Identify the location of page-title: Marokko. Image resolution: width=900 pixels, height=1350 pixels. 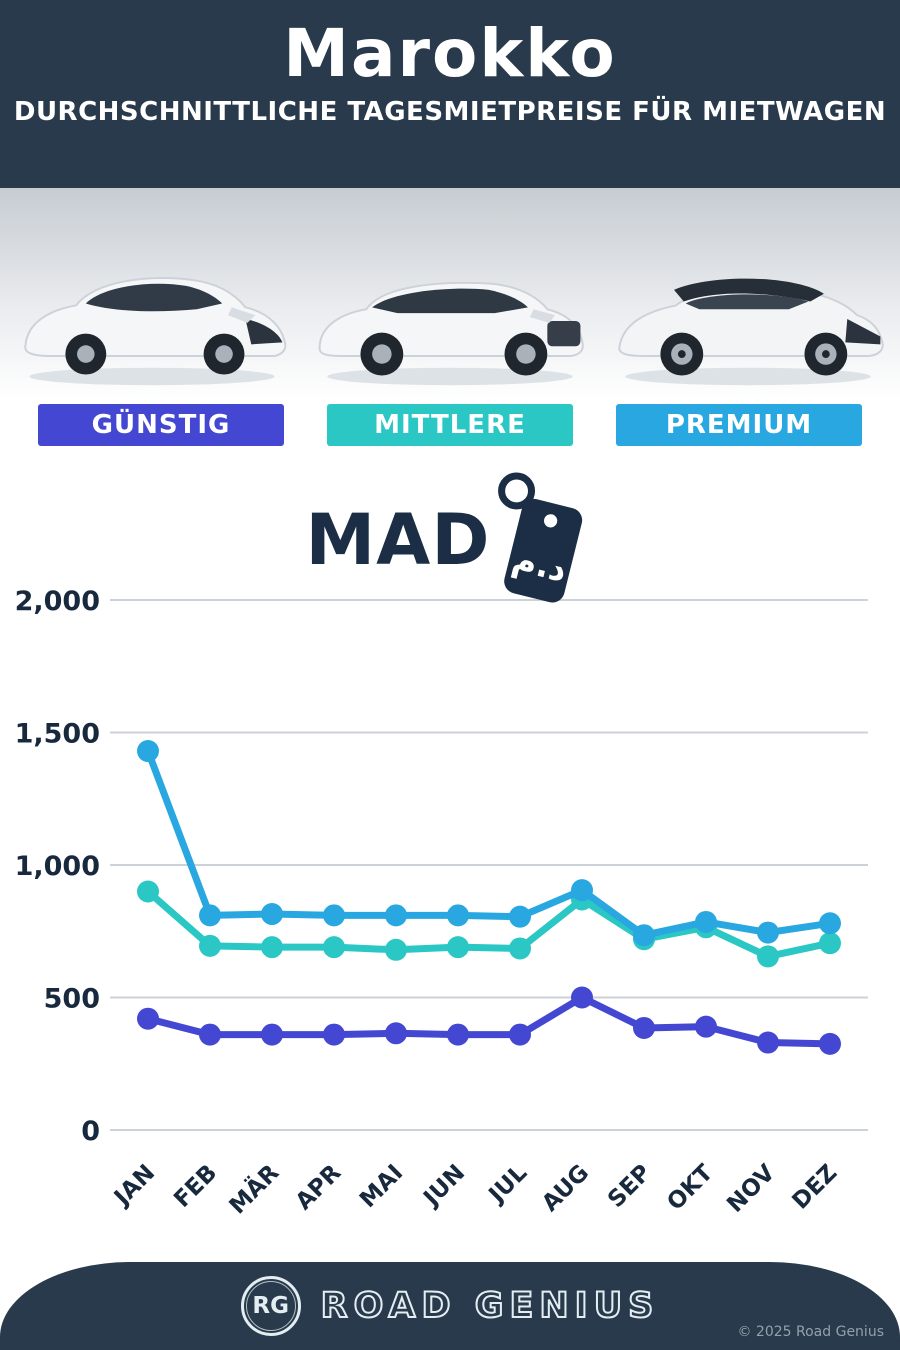
(450, 53).